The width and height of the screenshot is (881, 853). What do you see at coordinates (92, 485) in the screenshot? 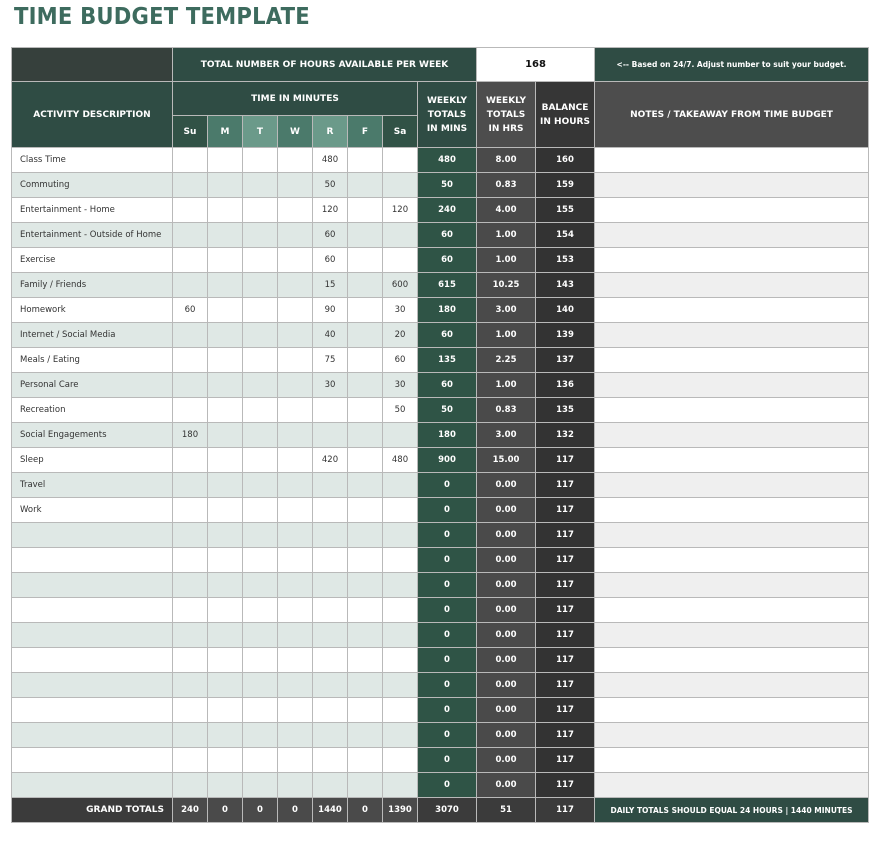
I see `activity-cell: Travel` at bounding box center [92, 485].